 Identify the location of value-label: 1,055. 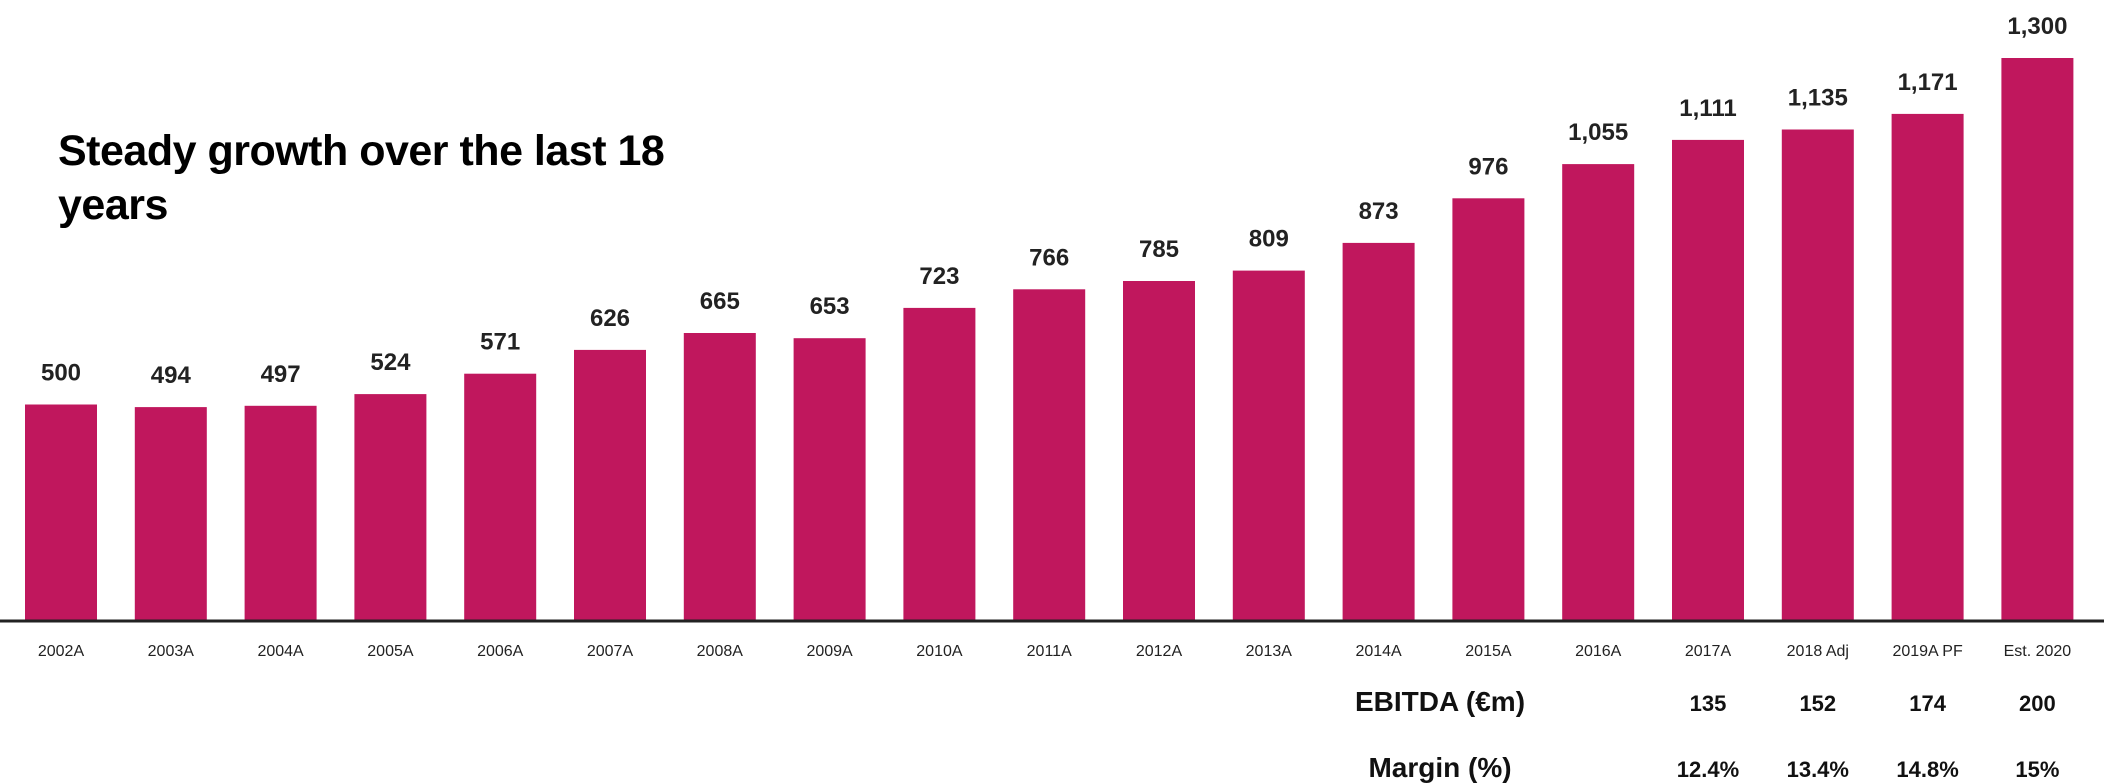
(1598, 132).